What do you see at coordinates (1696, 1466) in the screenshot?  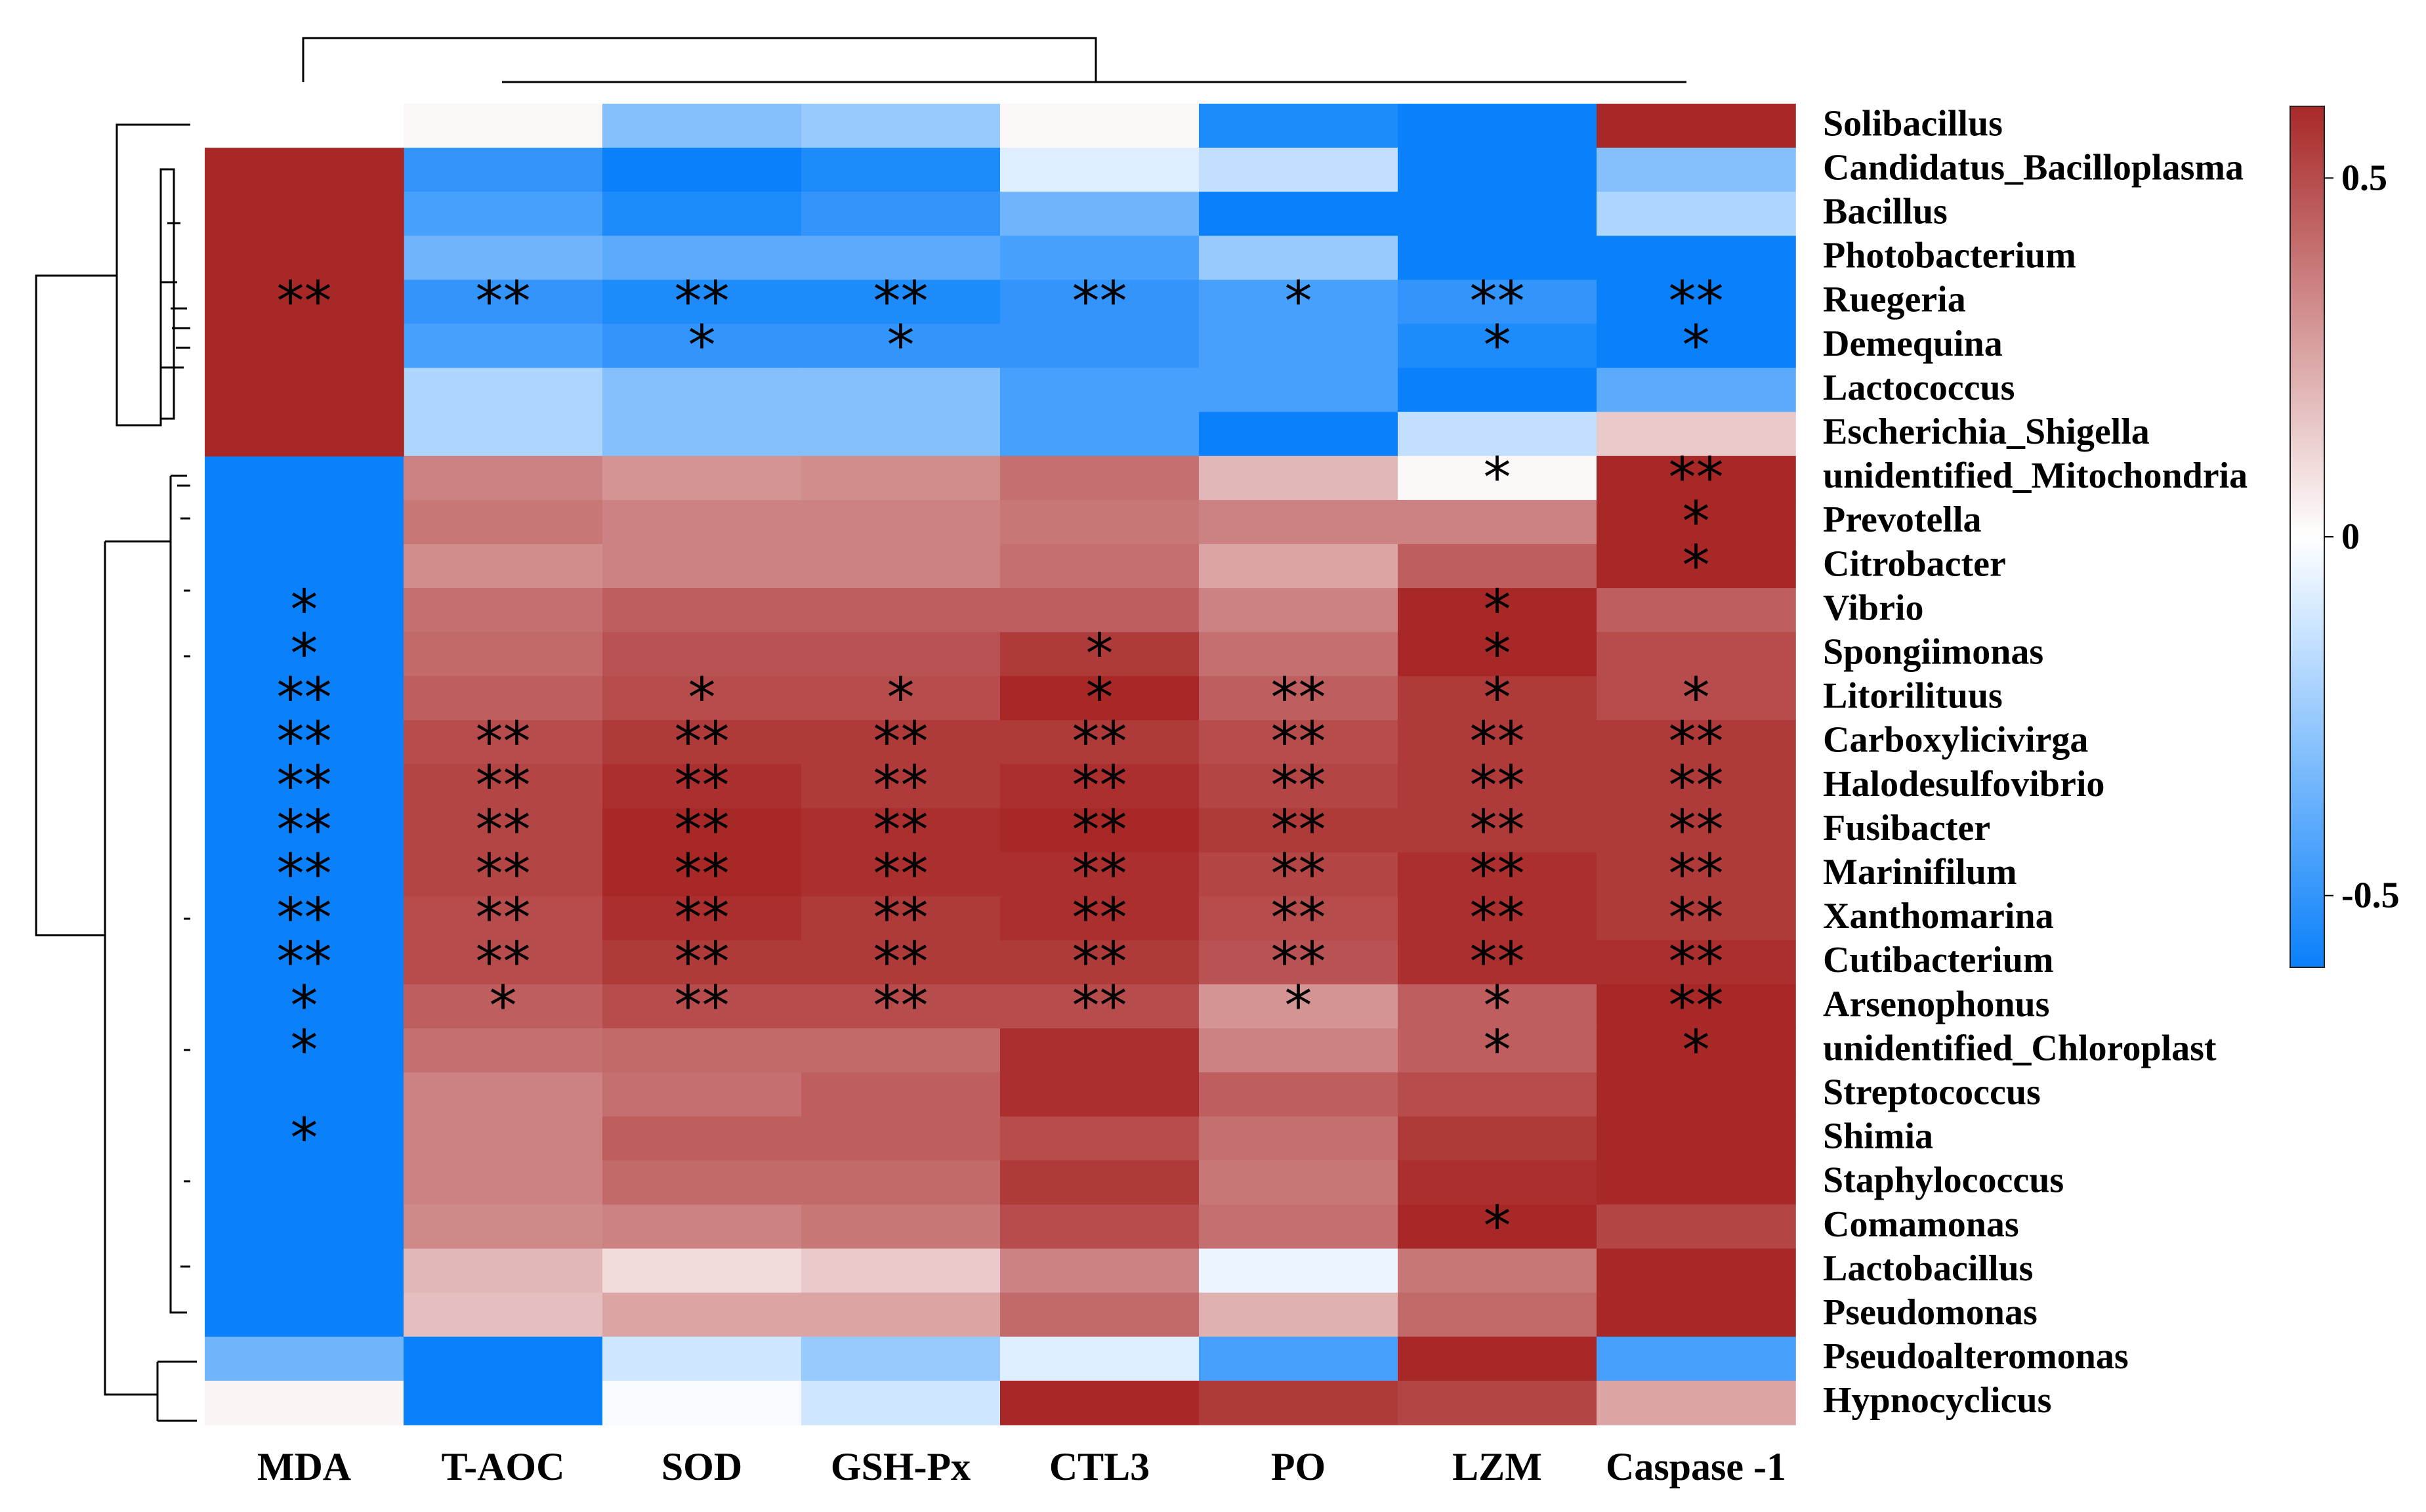 I see `column-label: Caspase -1` at bounding box center [1696, 1466].